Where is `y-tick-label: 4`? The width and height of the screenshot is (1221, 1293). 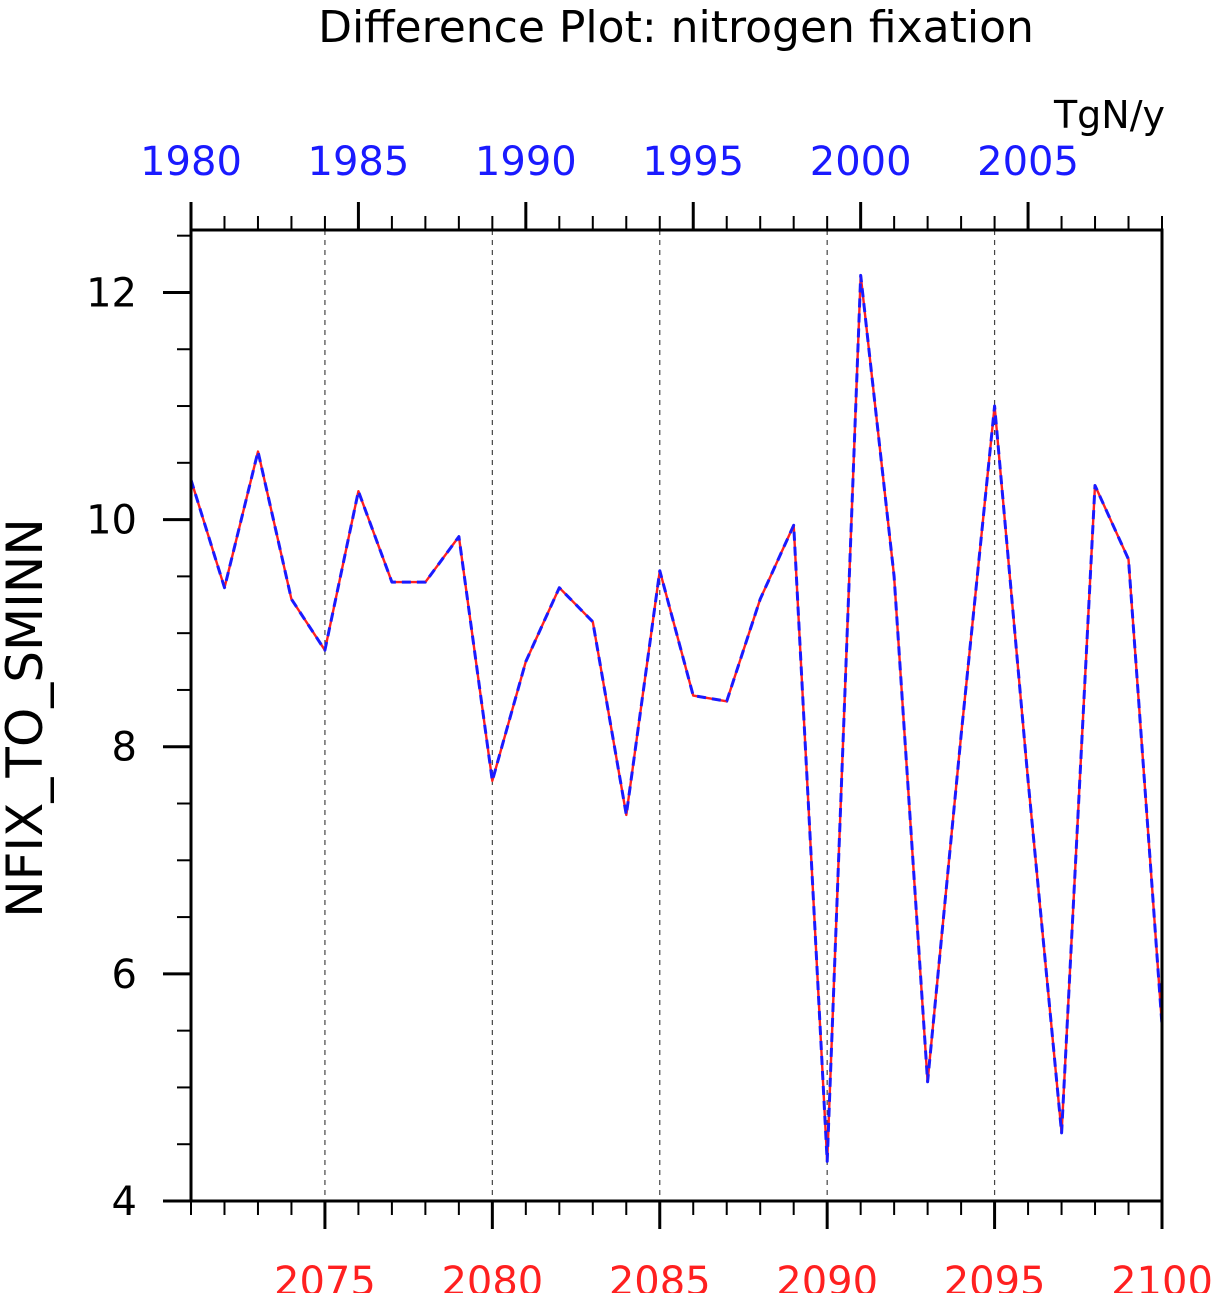
y-tick-label: 4 is located at coordinates (124, 1202).